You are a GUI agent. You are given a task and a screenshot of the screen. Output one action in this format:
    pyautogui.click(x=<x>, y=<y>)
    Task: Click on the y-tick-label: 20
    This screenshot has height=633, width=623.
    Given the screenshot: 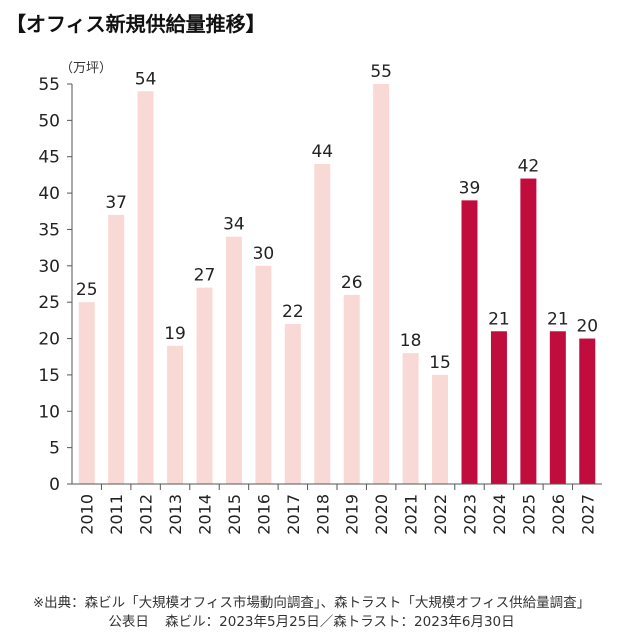 What is the action you would take?
    pyautogui.click(x=49, y=340)
    